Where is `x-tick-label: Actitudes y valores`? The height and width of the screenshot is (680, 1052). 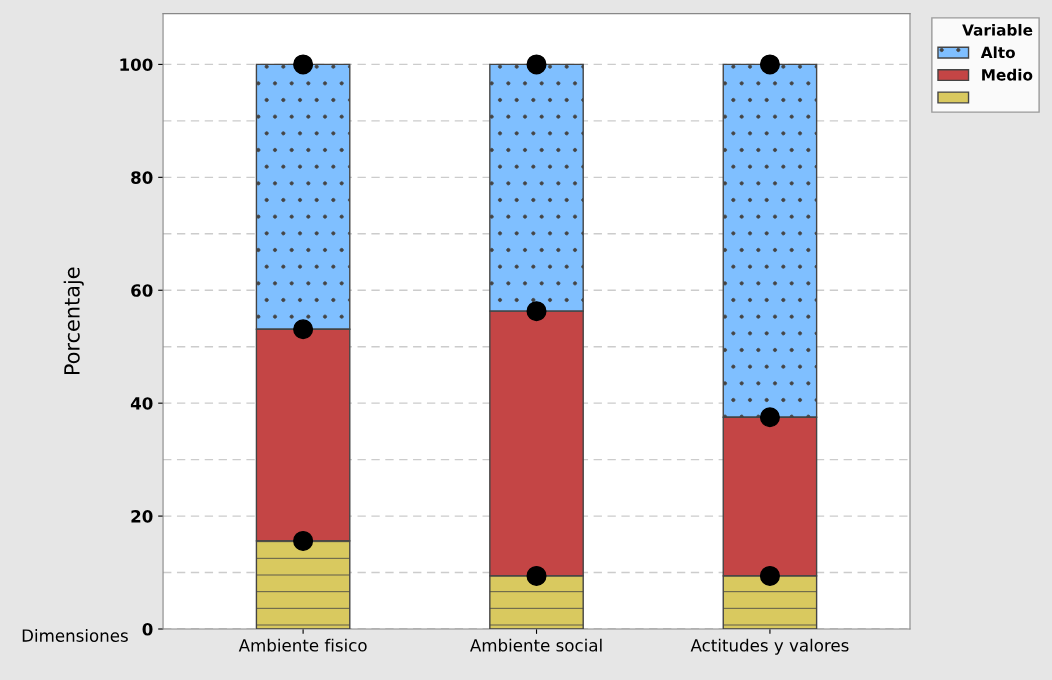
x-tick-label: Actitudes y valores is located at coordinates (769, 646).